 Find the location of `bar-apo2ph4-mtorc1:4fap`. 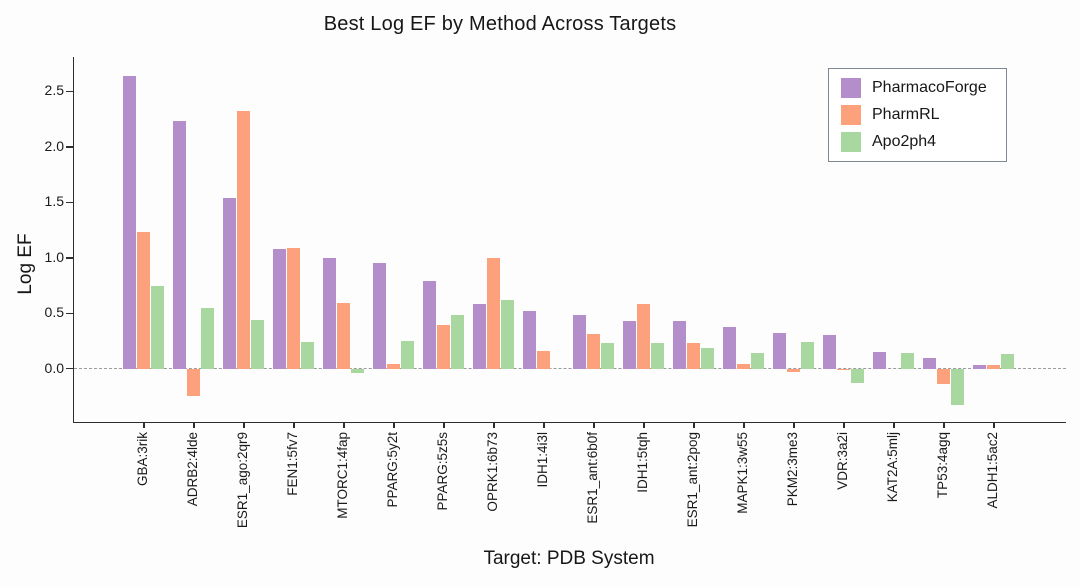

bar-apo2ph4-mtorc1:4fap is located at coordinates (357, 371).